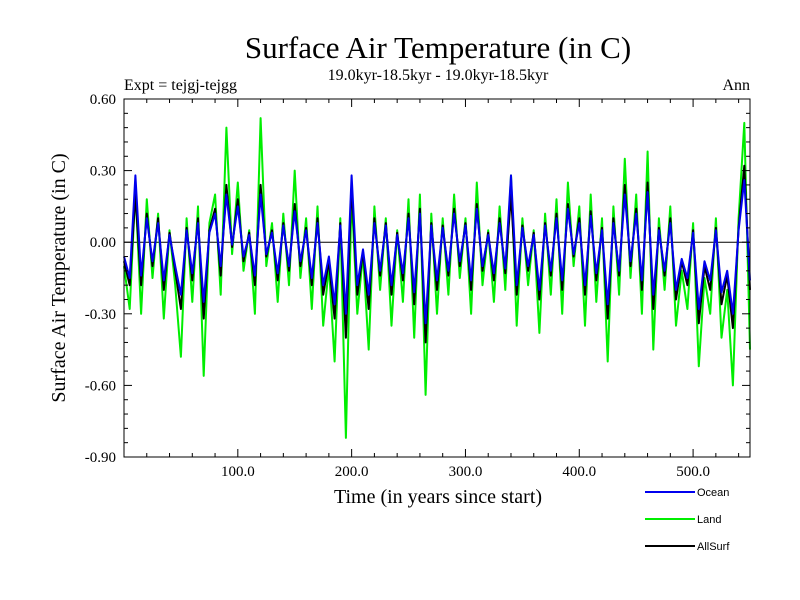  Describe the element at coordinates (352, 472) in the screenshot. I see `x-tick-label: 200.0` at that location.